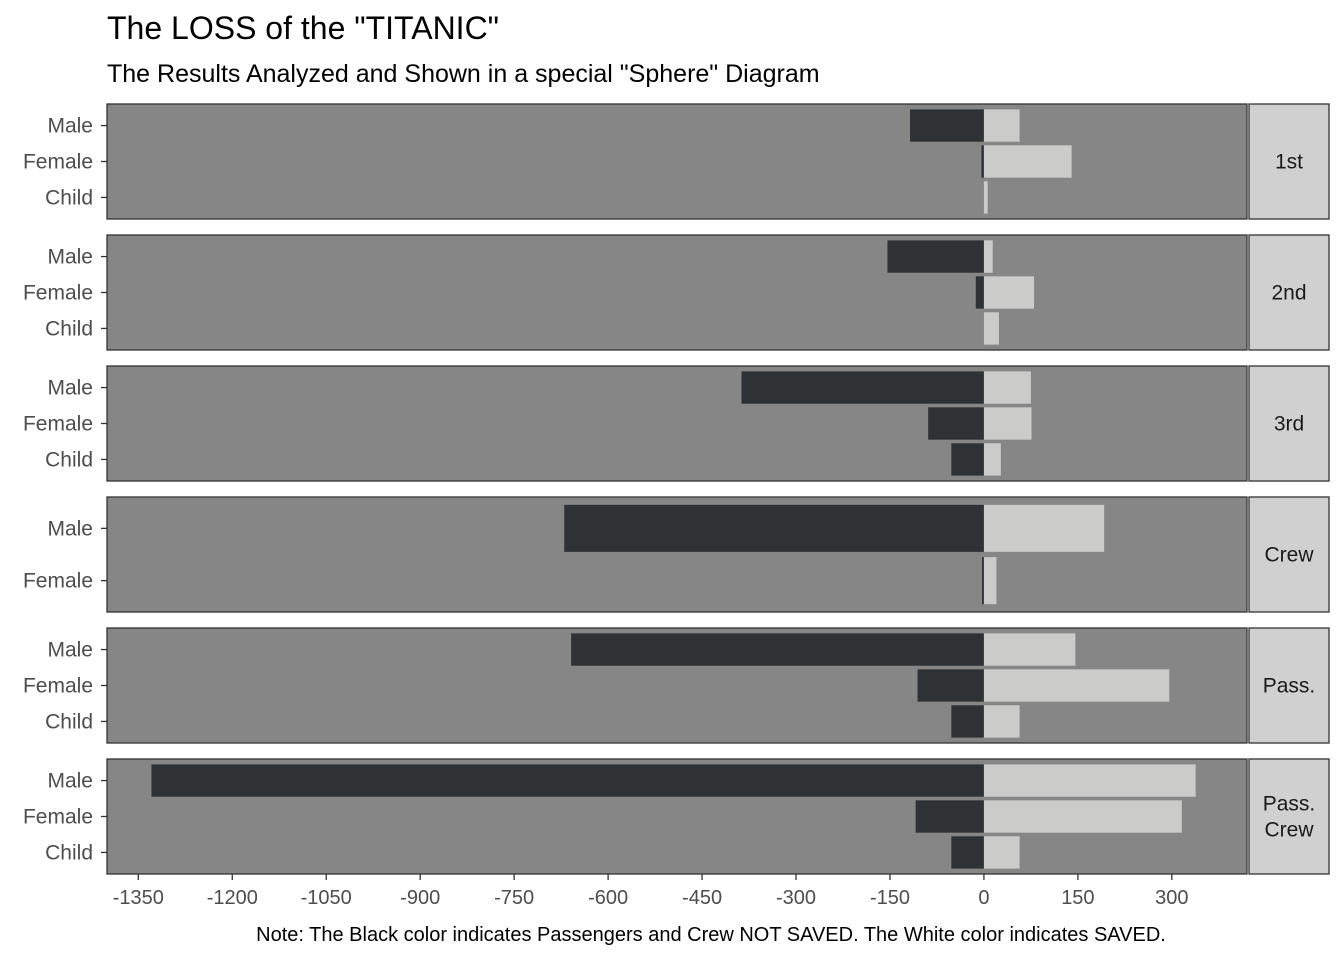 This screenshot has height=960, width=1344. Describe the element at coordinates (983, 898) in the screenshot. I see `x-tick-label: 0` at that location.